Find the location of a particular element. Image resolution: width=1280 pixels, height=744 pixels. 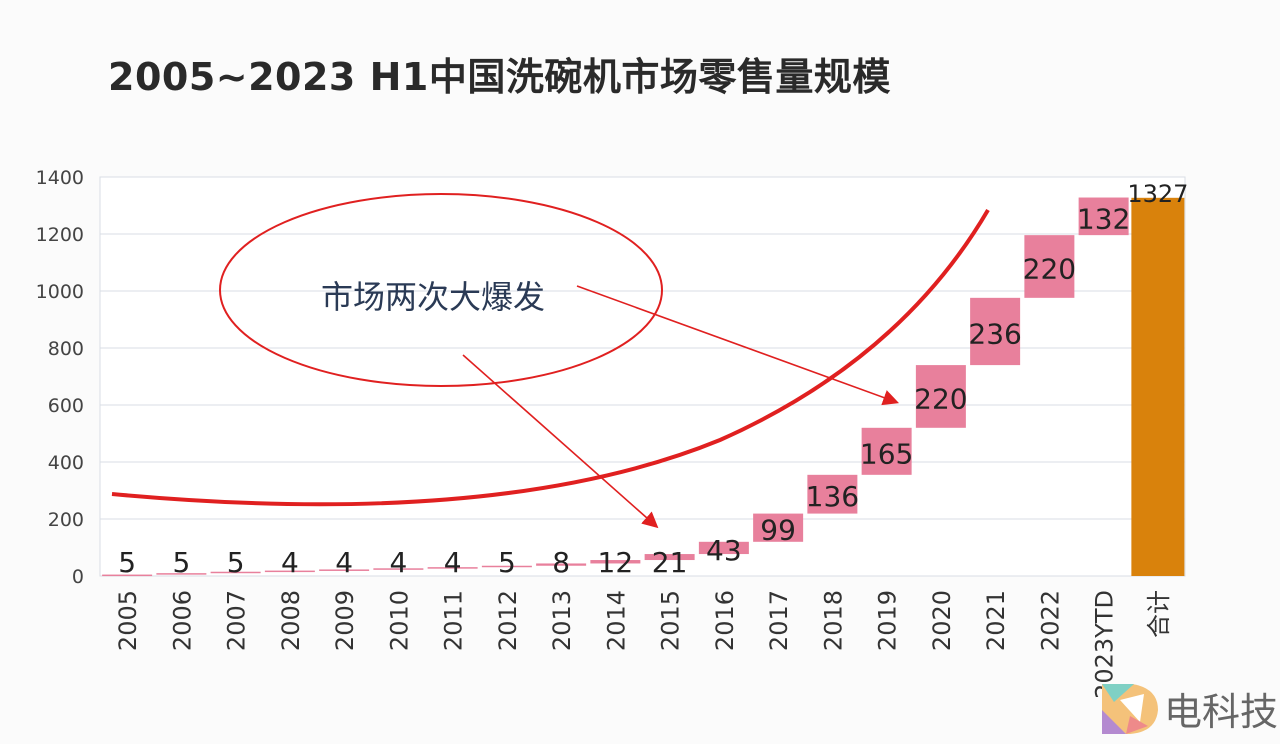

watermark-text: 电科技 is located at coordinates (1221, 711).